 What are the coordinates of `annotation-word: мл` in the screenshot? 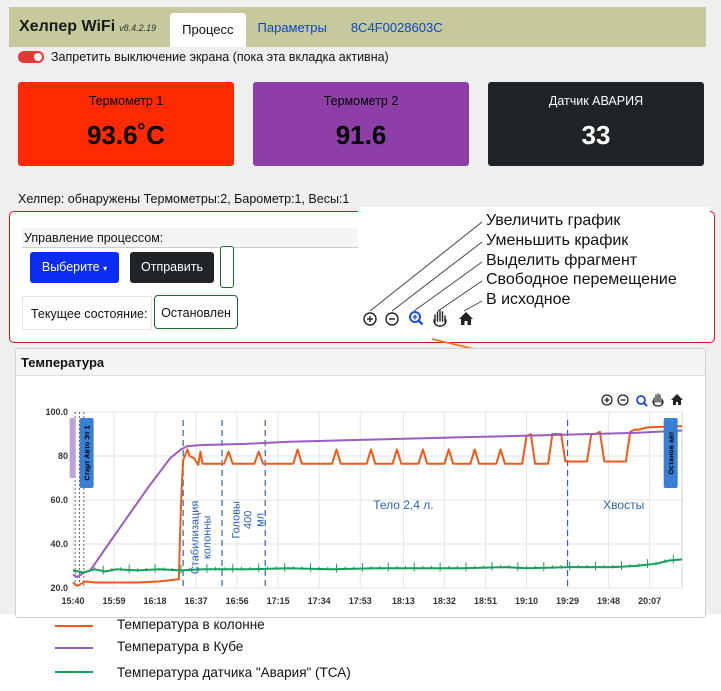 It's located at (260, 520).